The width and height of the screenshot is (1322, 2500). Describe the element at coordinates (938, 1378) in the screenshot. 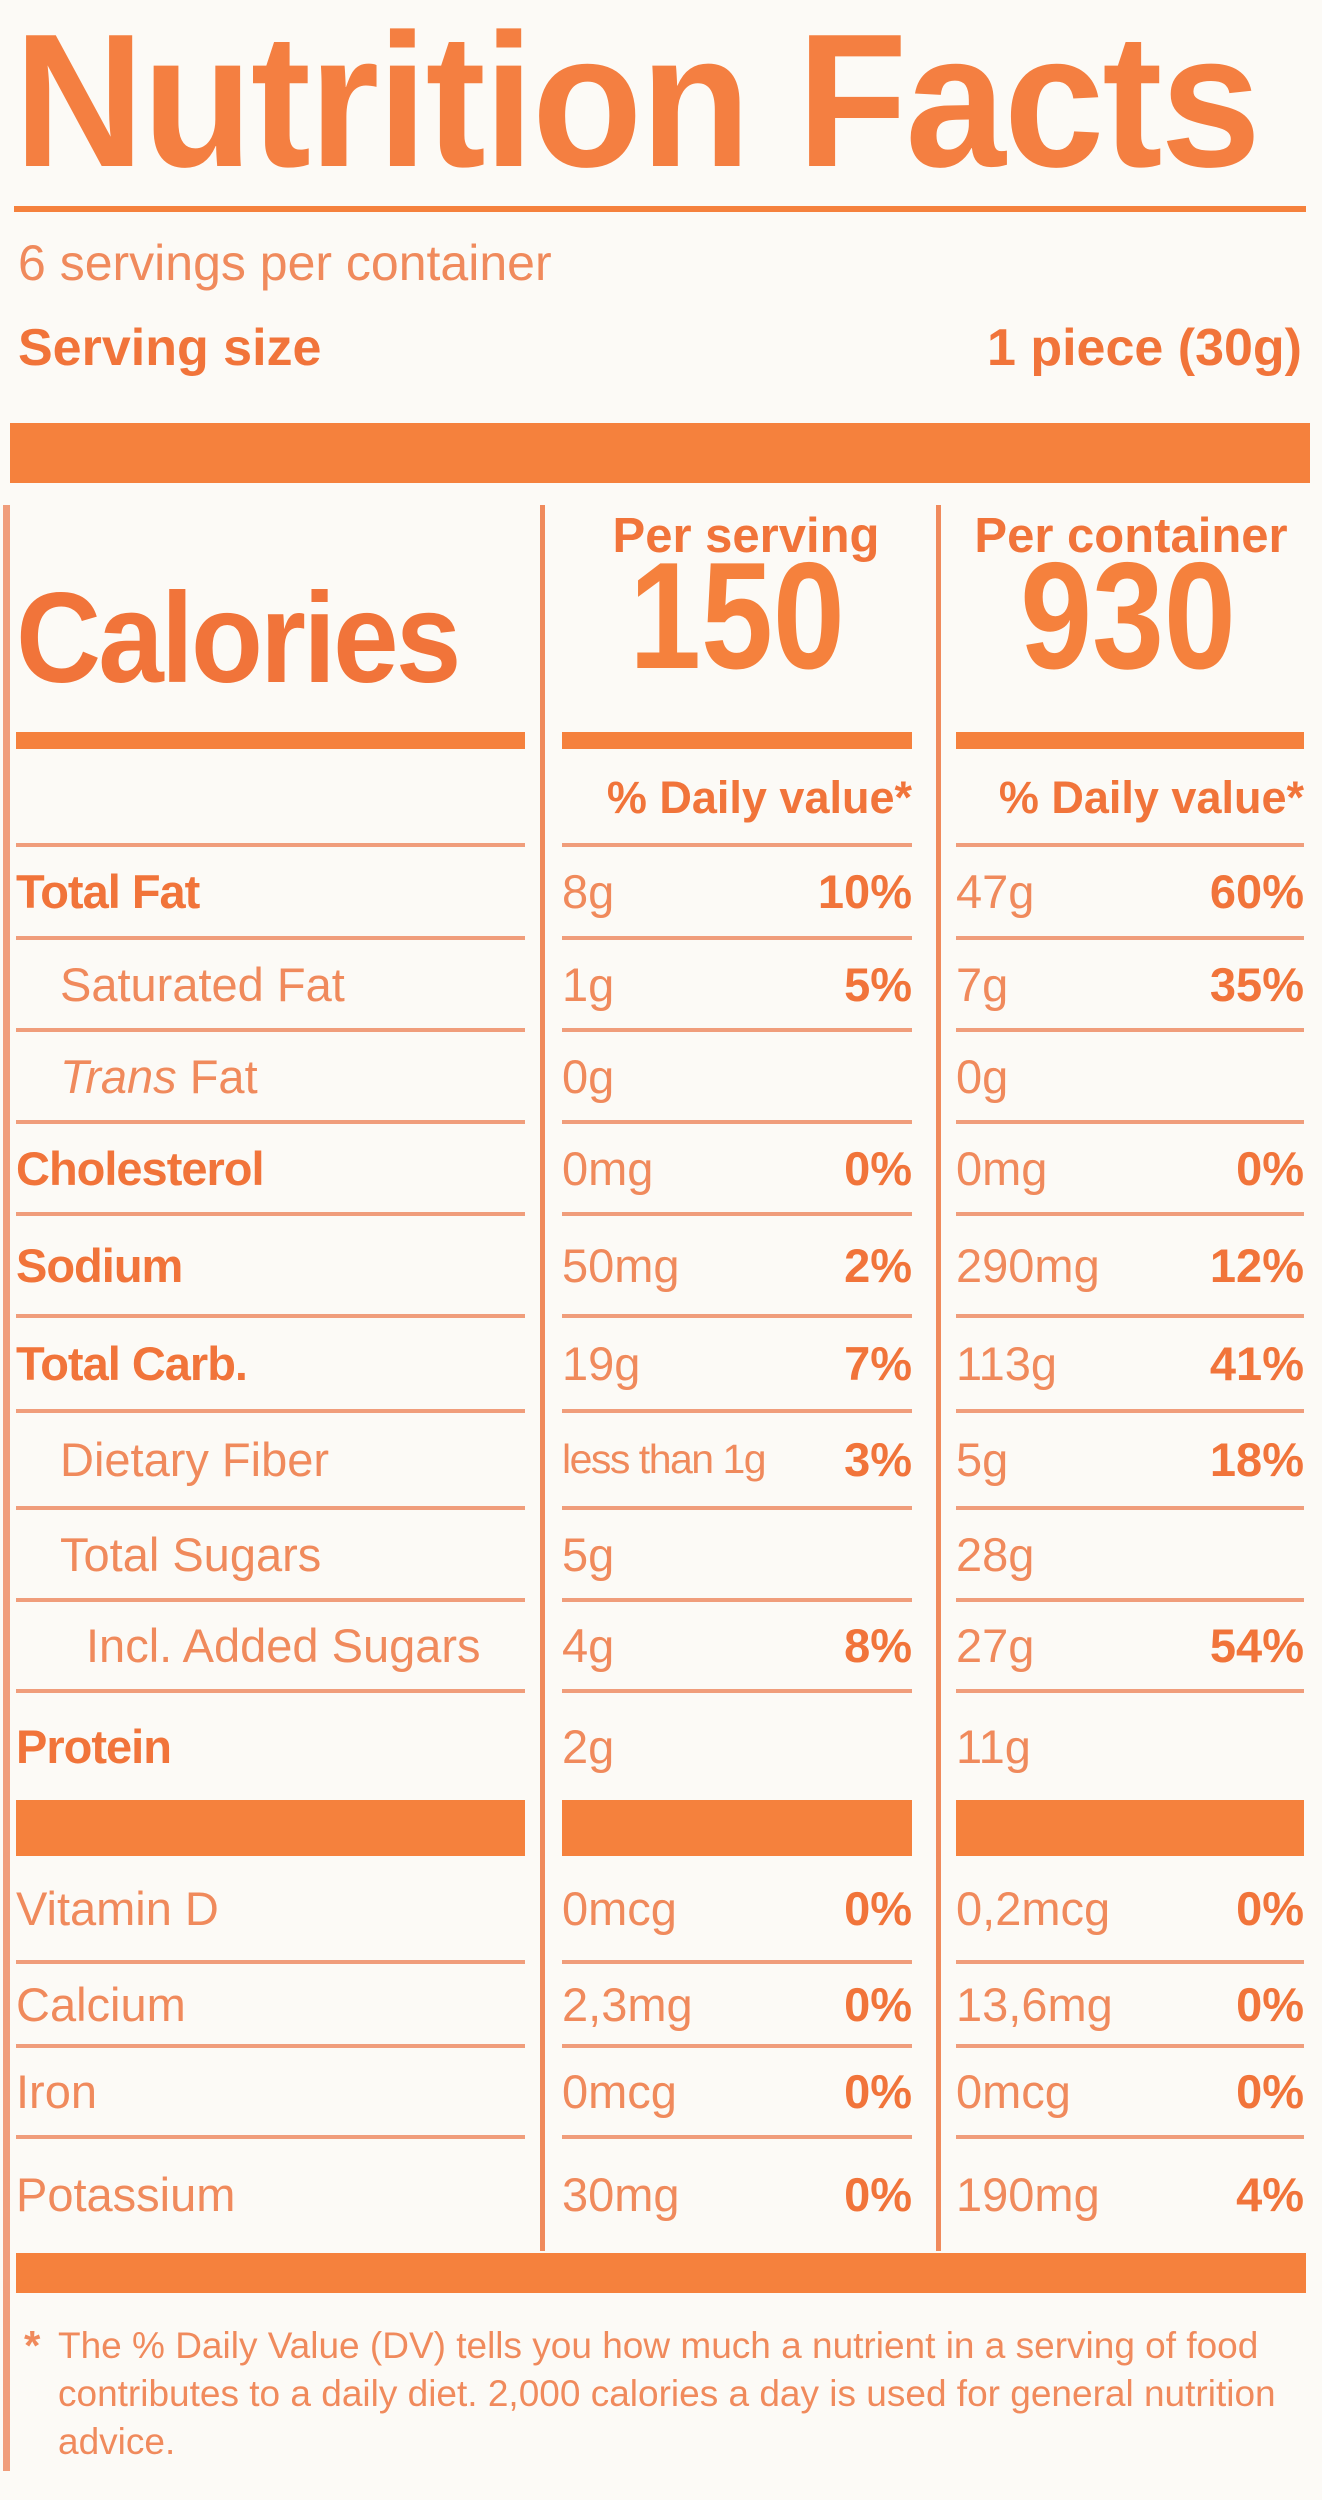

I see `column-divider-container` at that location.